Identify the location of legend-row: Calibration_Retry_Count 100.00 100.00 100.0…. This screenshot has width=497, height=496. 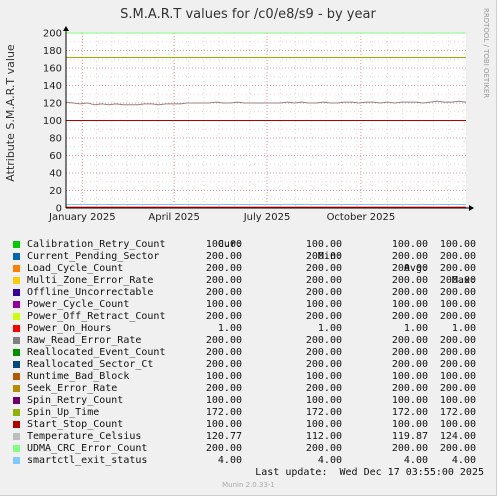
(248, 245).